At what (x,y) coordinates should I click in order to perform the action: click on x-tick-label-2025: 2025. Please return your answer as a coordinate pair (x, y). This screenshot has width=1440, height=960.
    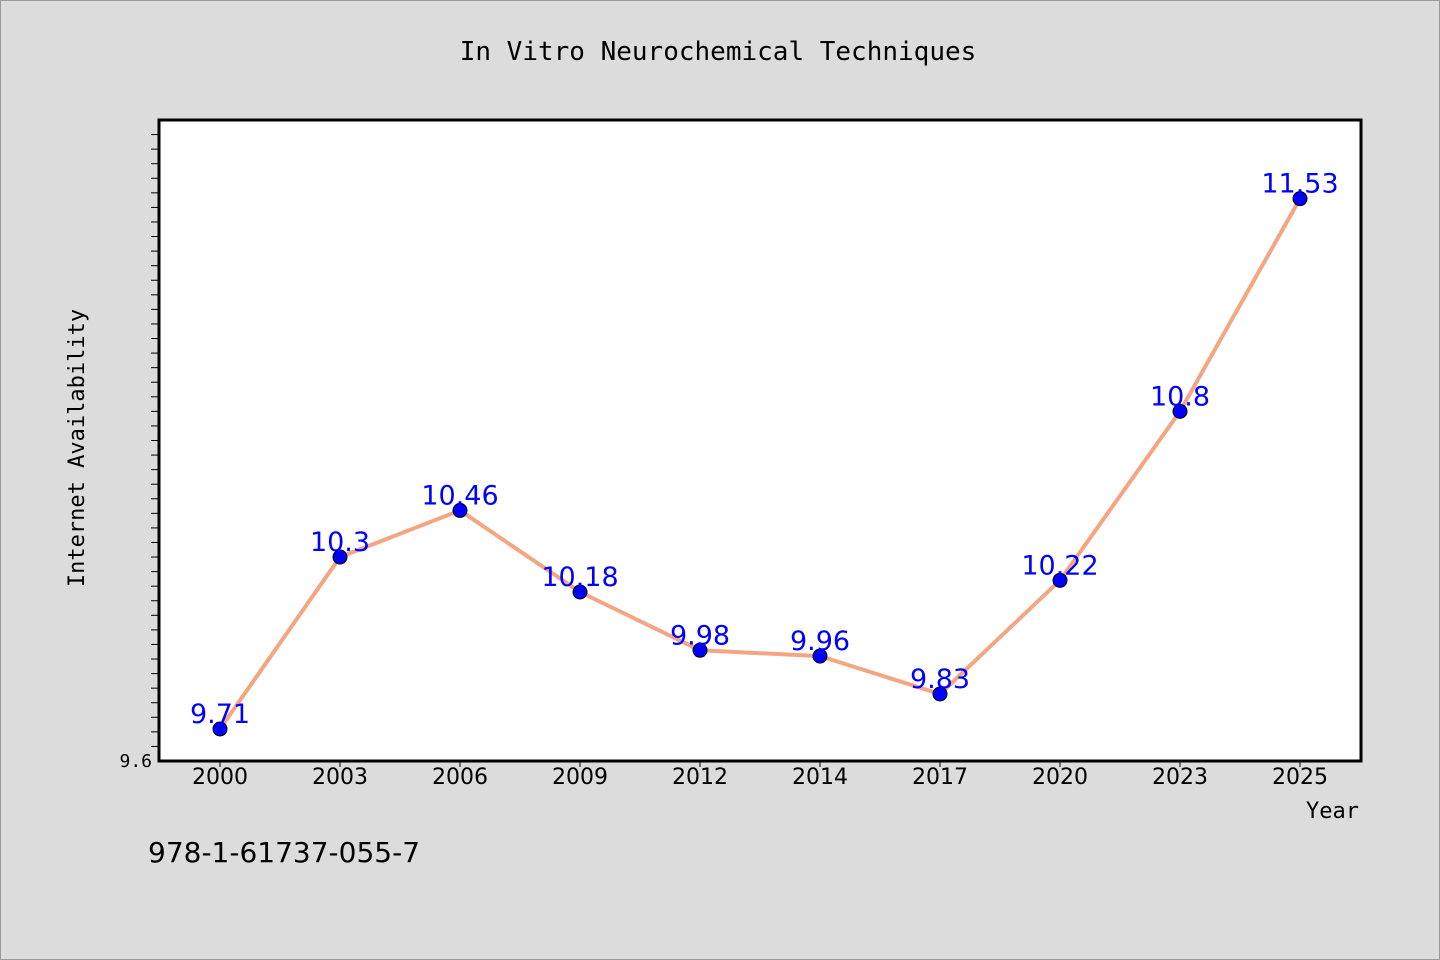
    Looking at the image, I should click on (1300, 777).